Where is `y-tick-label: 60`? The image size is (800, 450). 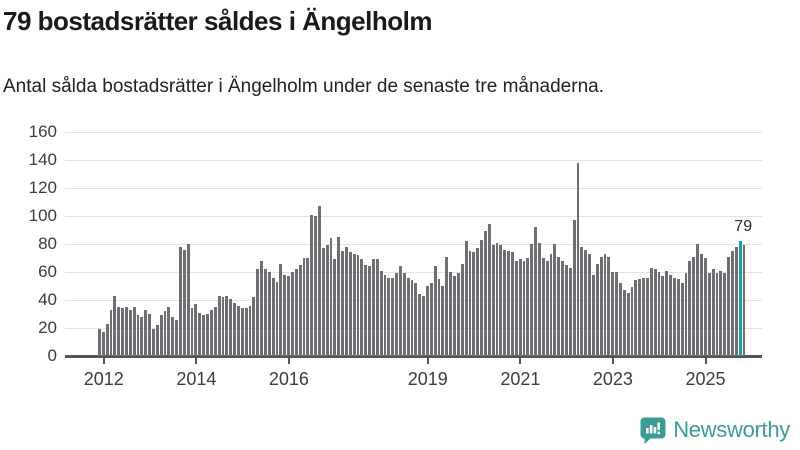 y-tick-label: 60 is located at coordinates (47, 271).